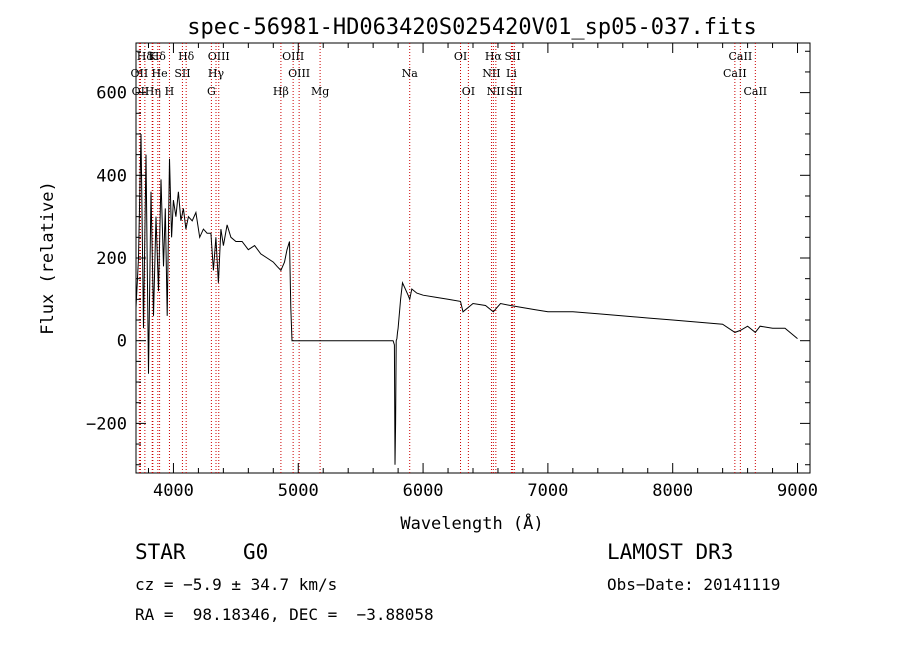 The image size is (900, 649). Describe the element at coordinates (284, 614) in the screenshot. I see `coordinates: RA = 98.18346, DEC = −3.88058` at that location.